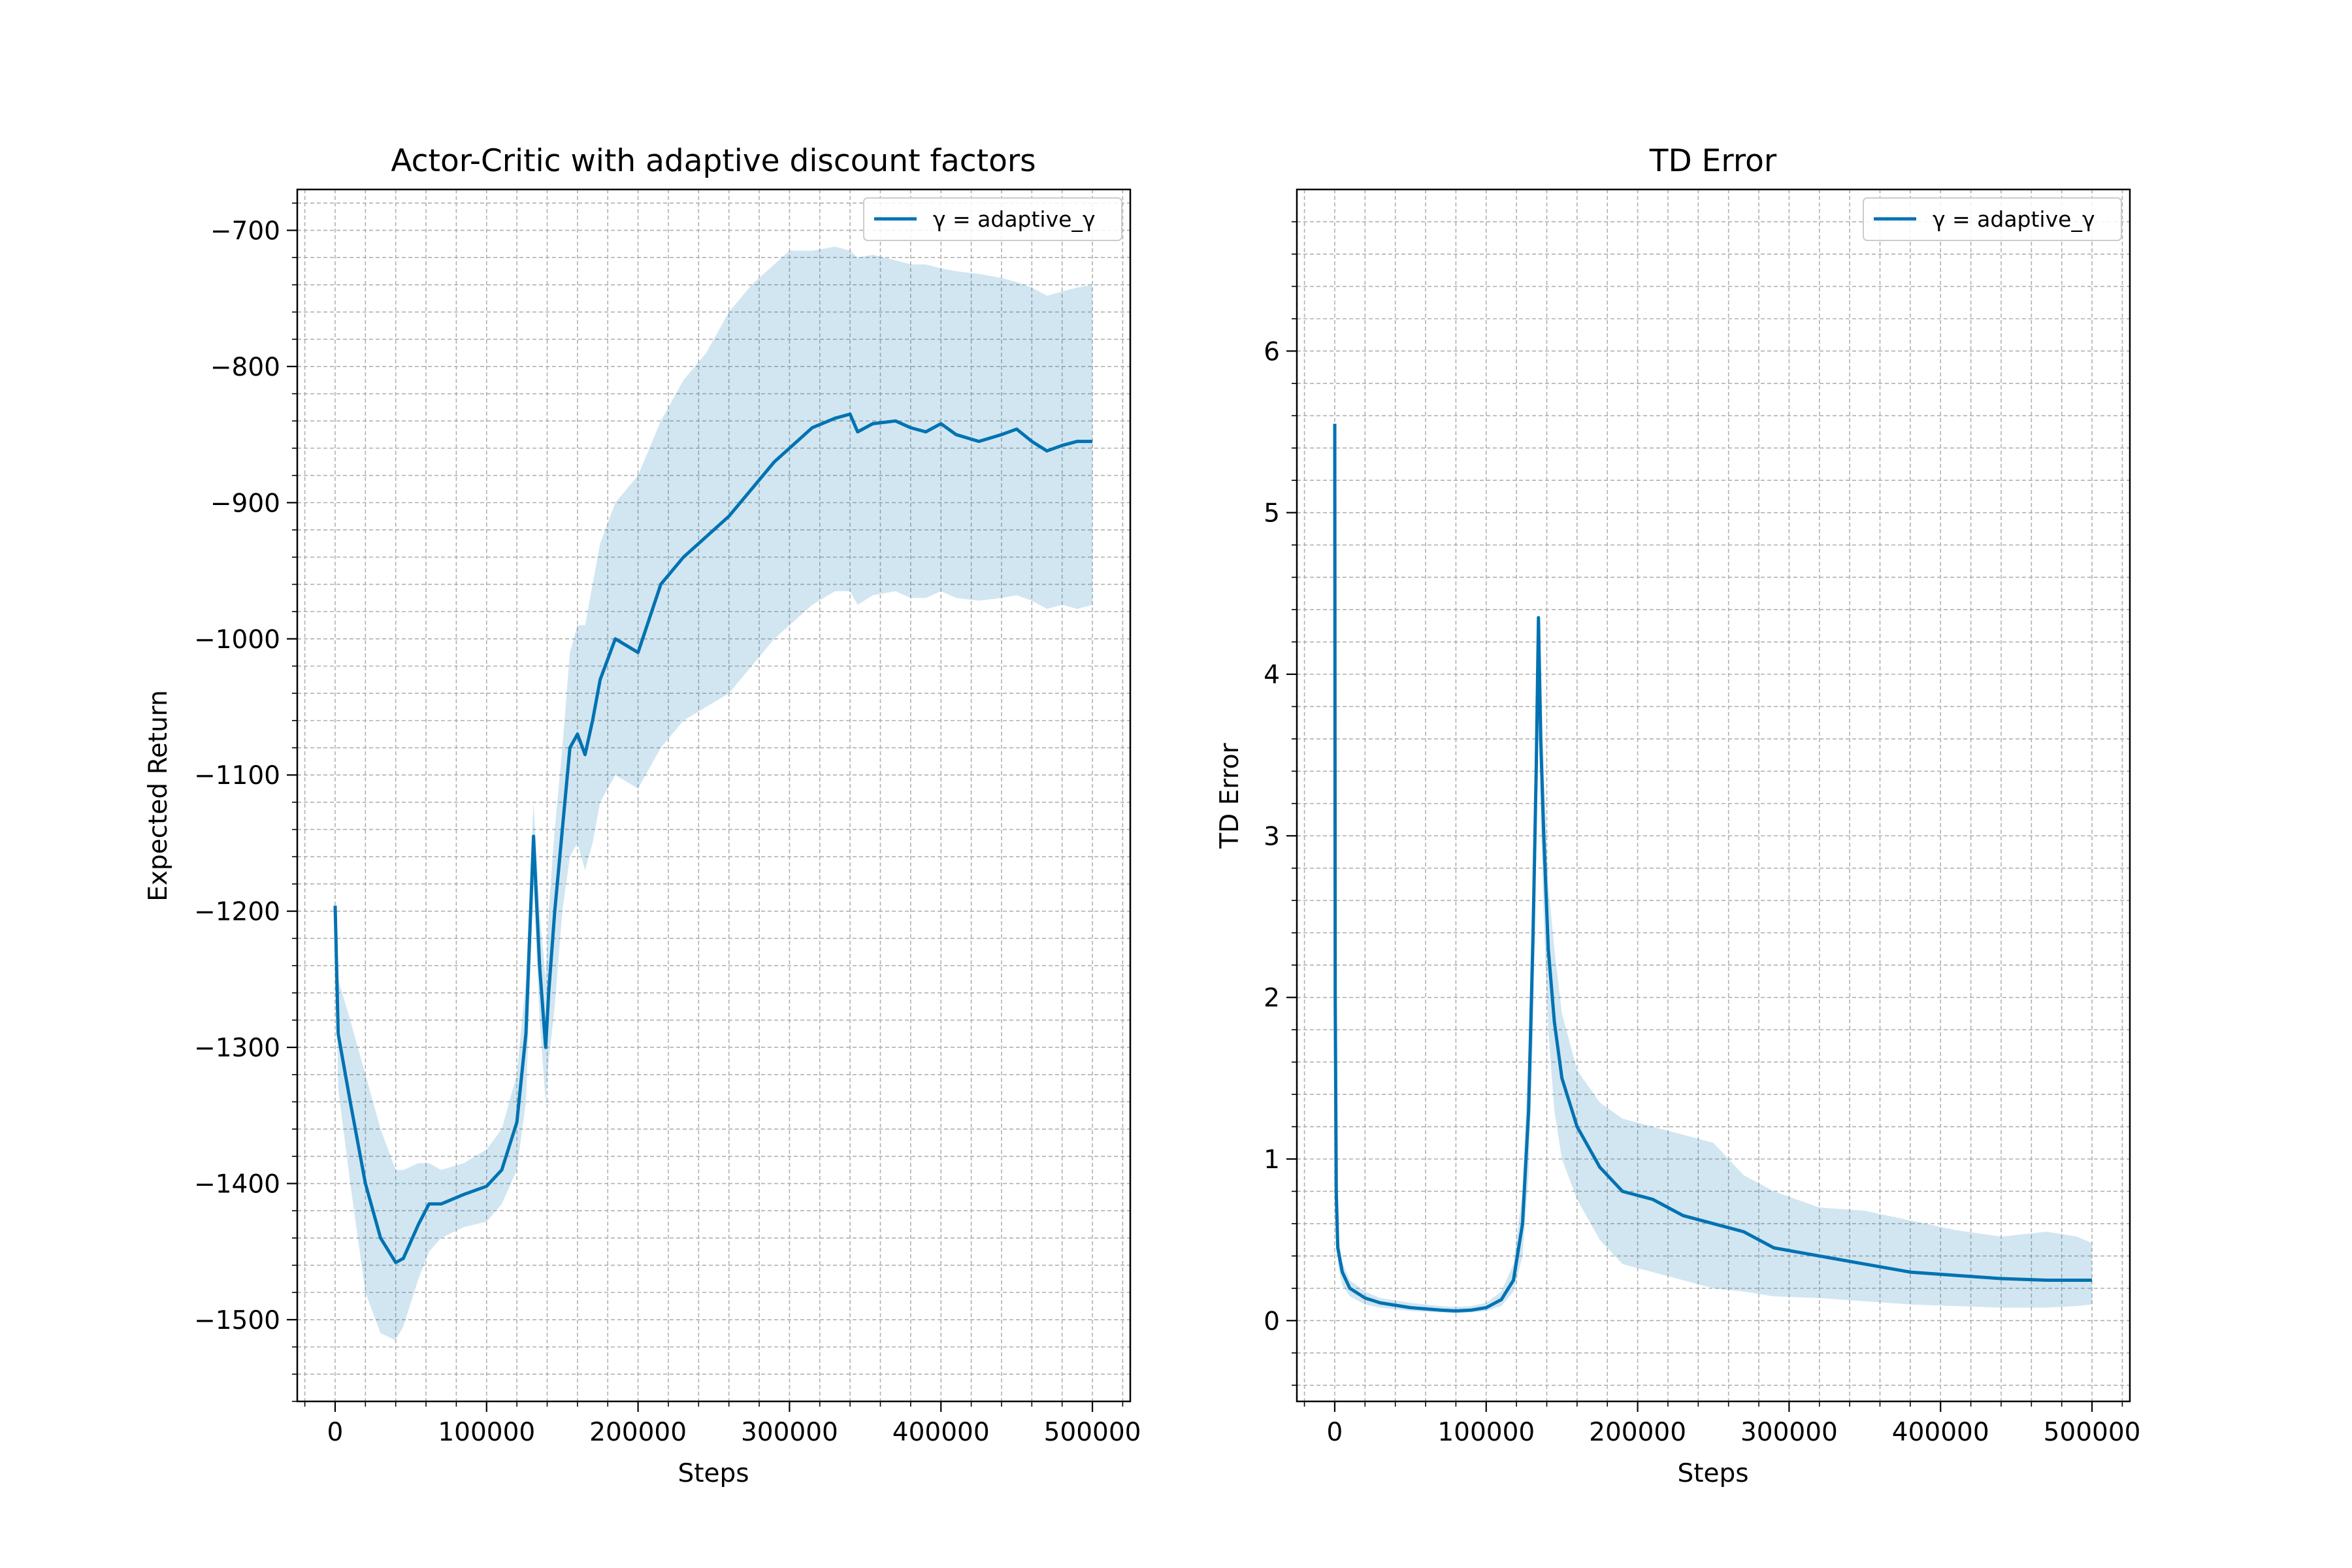 The height and width of the screenshot is (1568, 2352). What do you see at coordinates (486, 1432) in the screenshot?
I see `return-x-tick-label: 100000` at bounding box center [486, 1432].